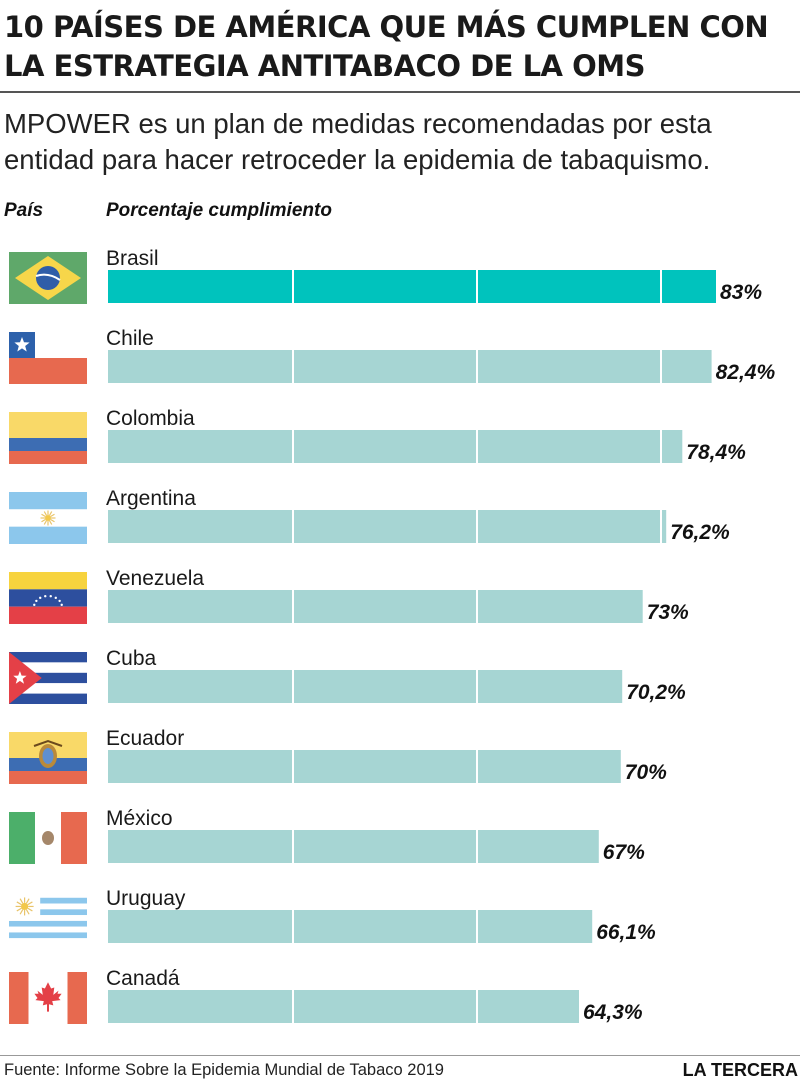  I want to click on canada-flag-icon, so click(48, 998).